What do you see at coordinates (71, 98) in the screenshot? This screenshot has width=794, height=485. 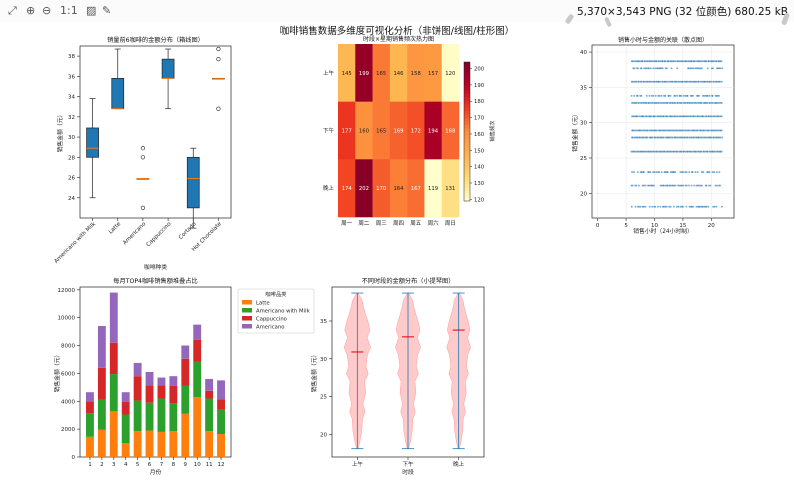 I see `y-tick-label: 34` at bounding box center [71, 98].